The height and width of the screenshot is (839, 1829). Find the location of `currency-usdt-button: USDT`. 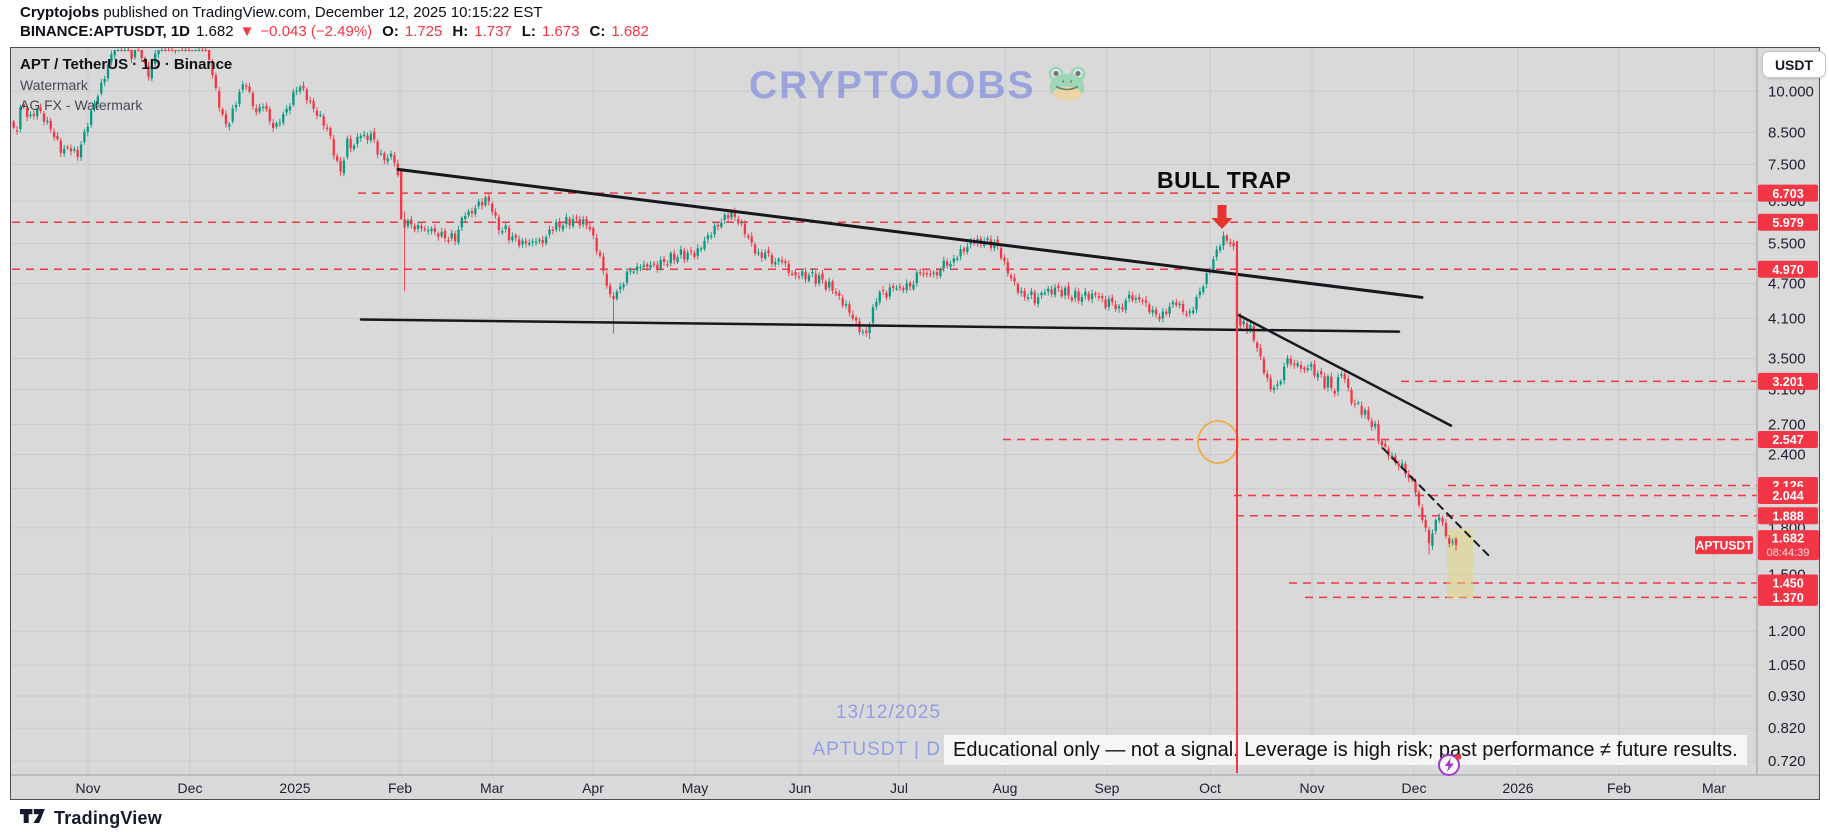

currency-usdt-button: USDT is located at coordinates (1794, 64).